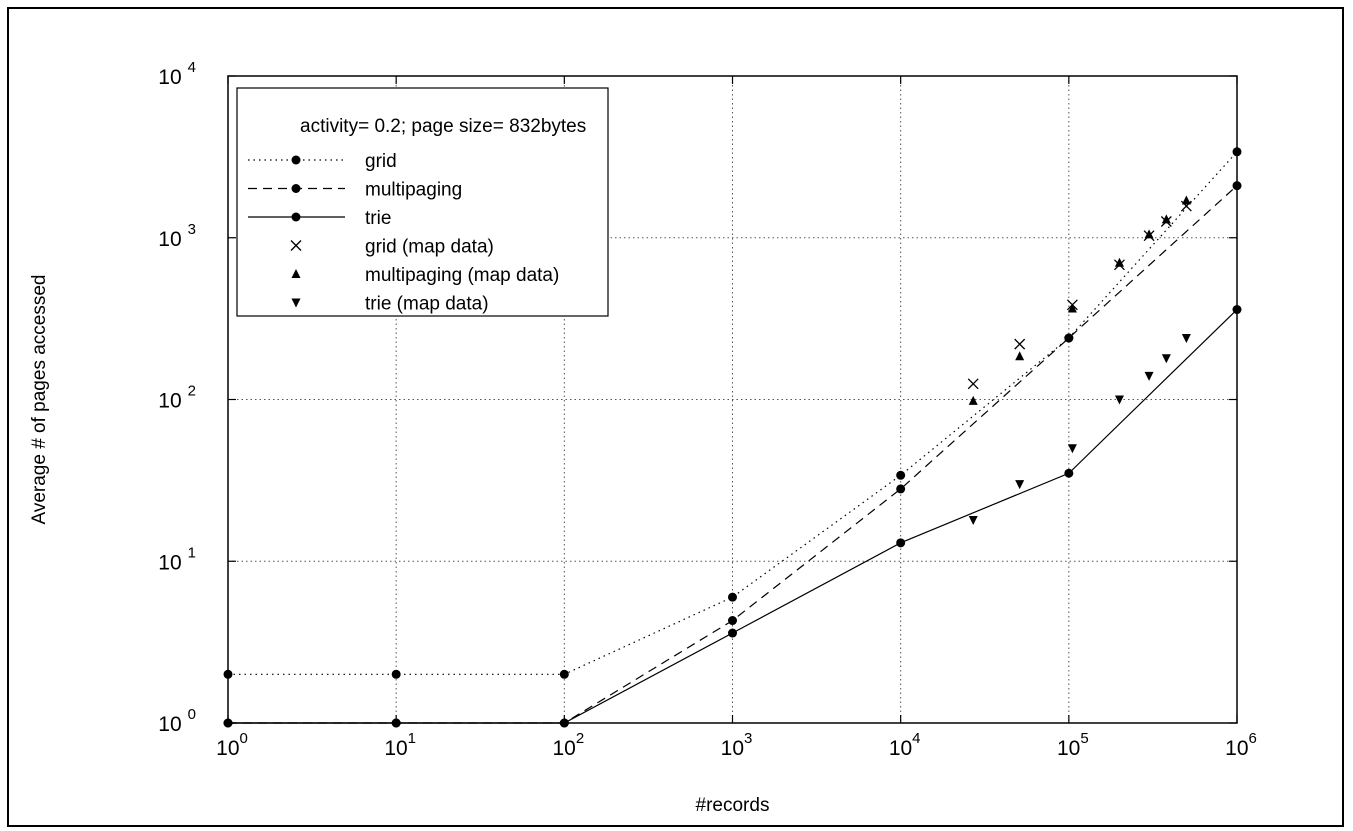 This screenshot has width=1353, height=831. What do you see at coordinates (737, 745) in the screenshot?
I see `x-tick-label: 10³` at bounding box center [737, 745].